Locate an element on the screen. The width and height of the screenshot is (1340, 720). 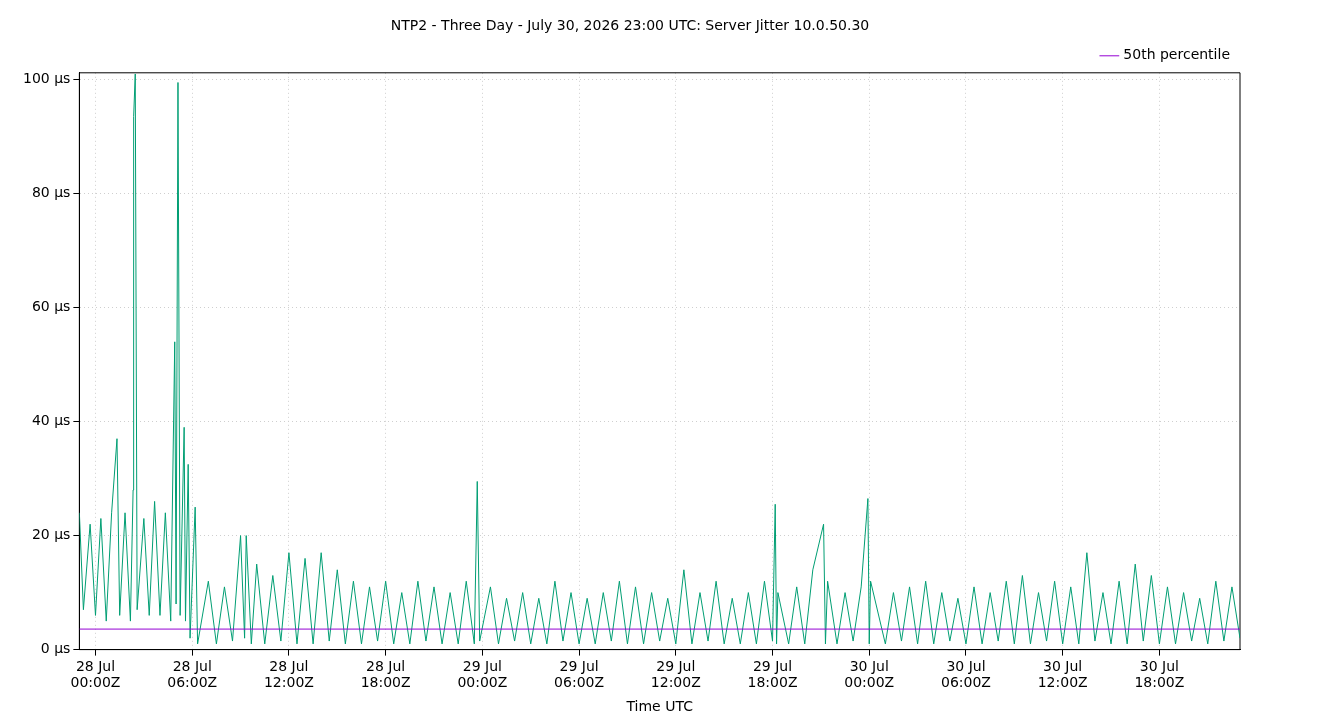
x-tick-label: 30 Jul 12:00Z is located at coordinates (1062, 674).